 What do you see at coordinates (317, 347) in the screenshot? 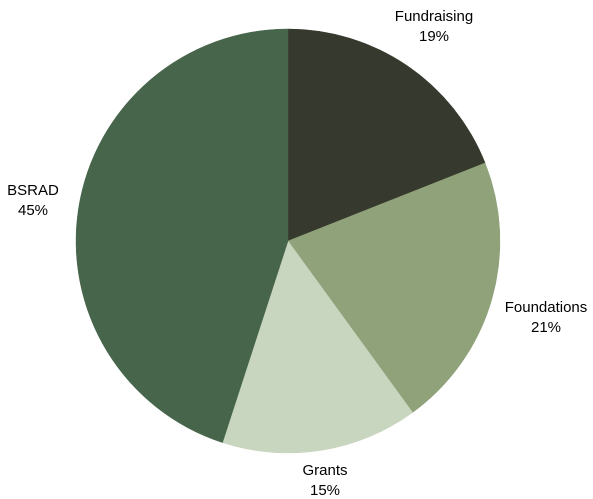
I see `pie-slice-grants` at bounding box center [317, 347].